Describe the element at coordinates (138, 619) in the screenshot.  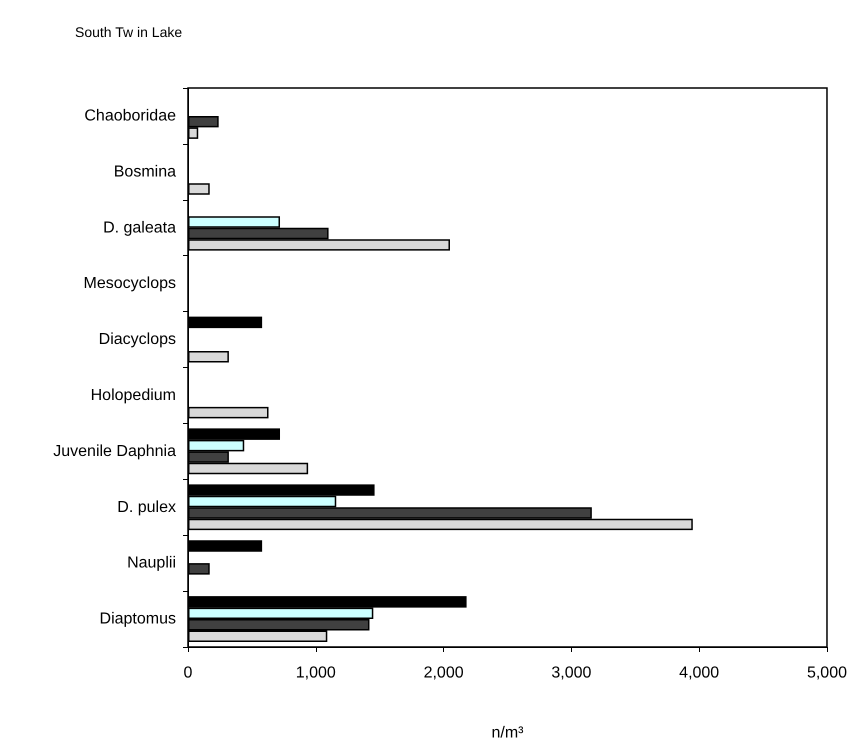
I see `y-tick-label: Diaptomus` at that location.